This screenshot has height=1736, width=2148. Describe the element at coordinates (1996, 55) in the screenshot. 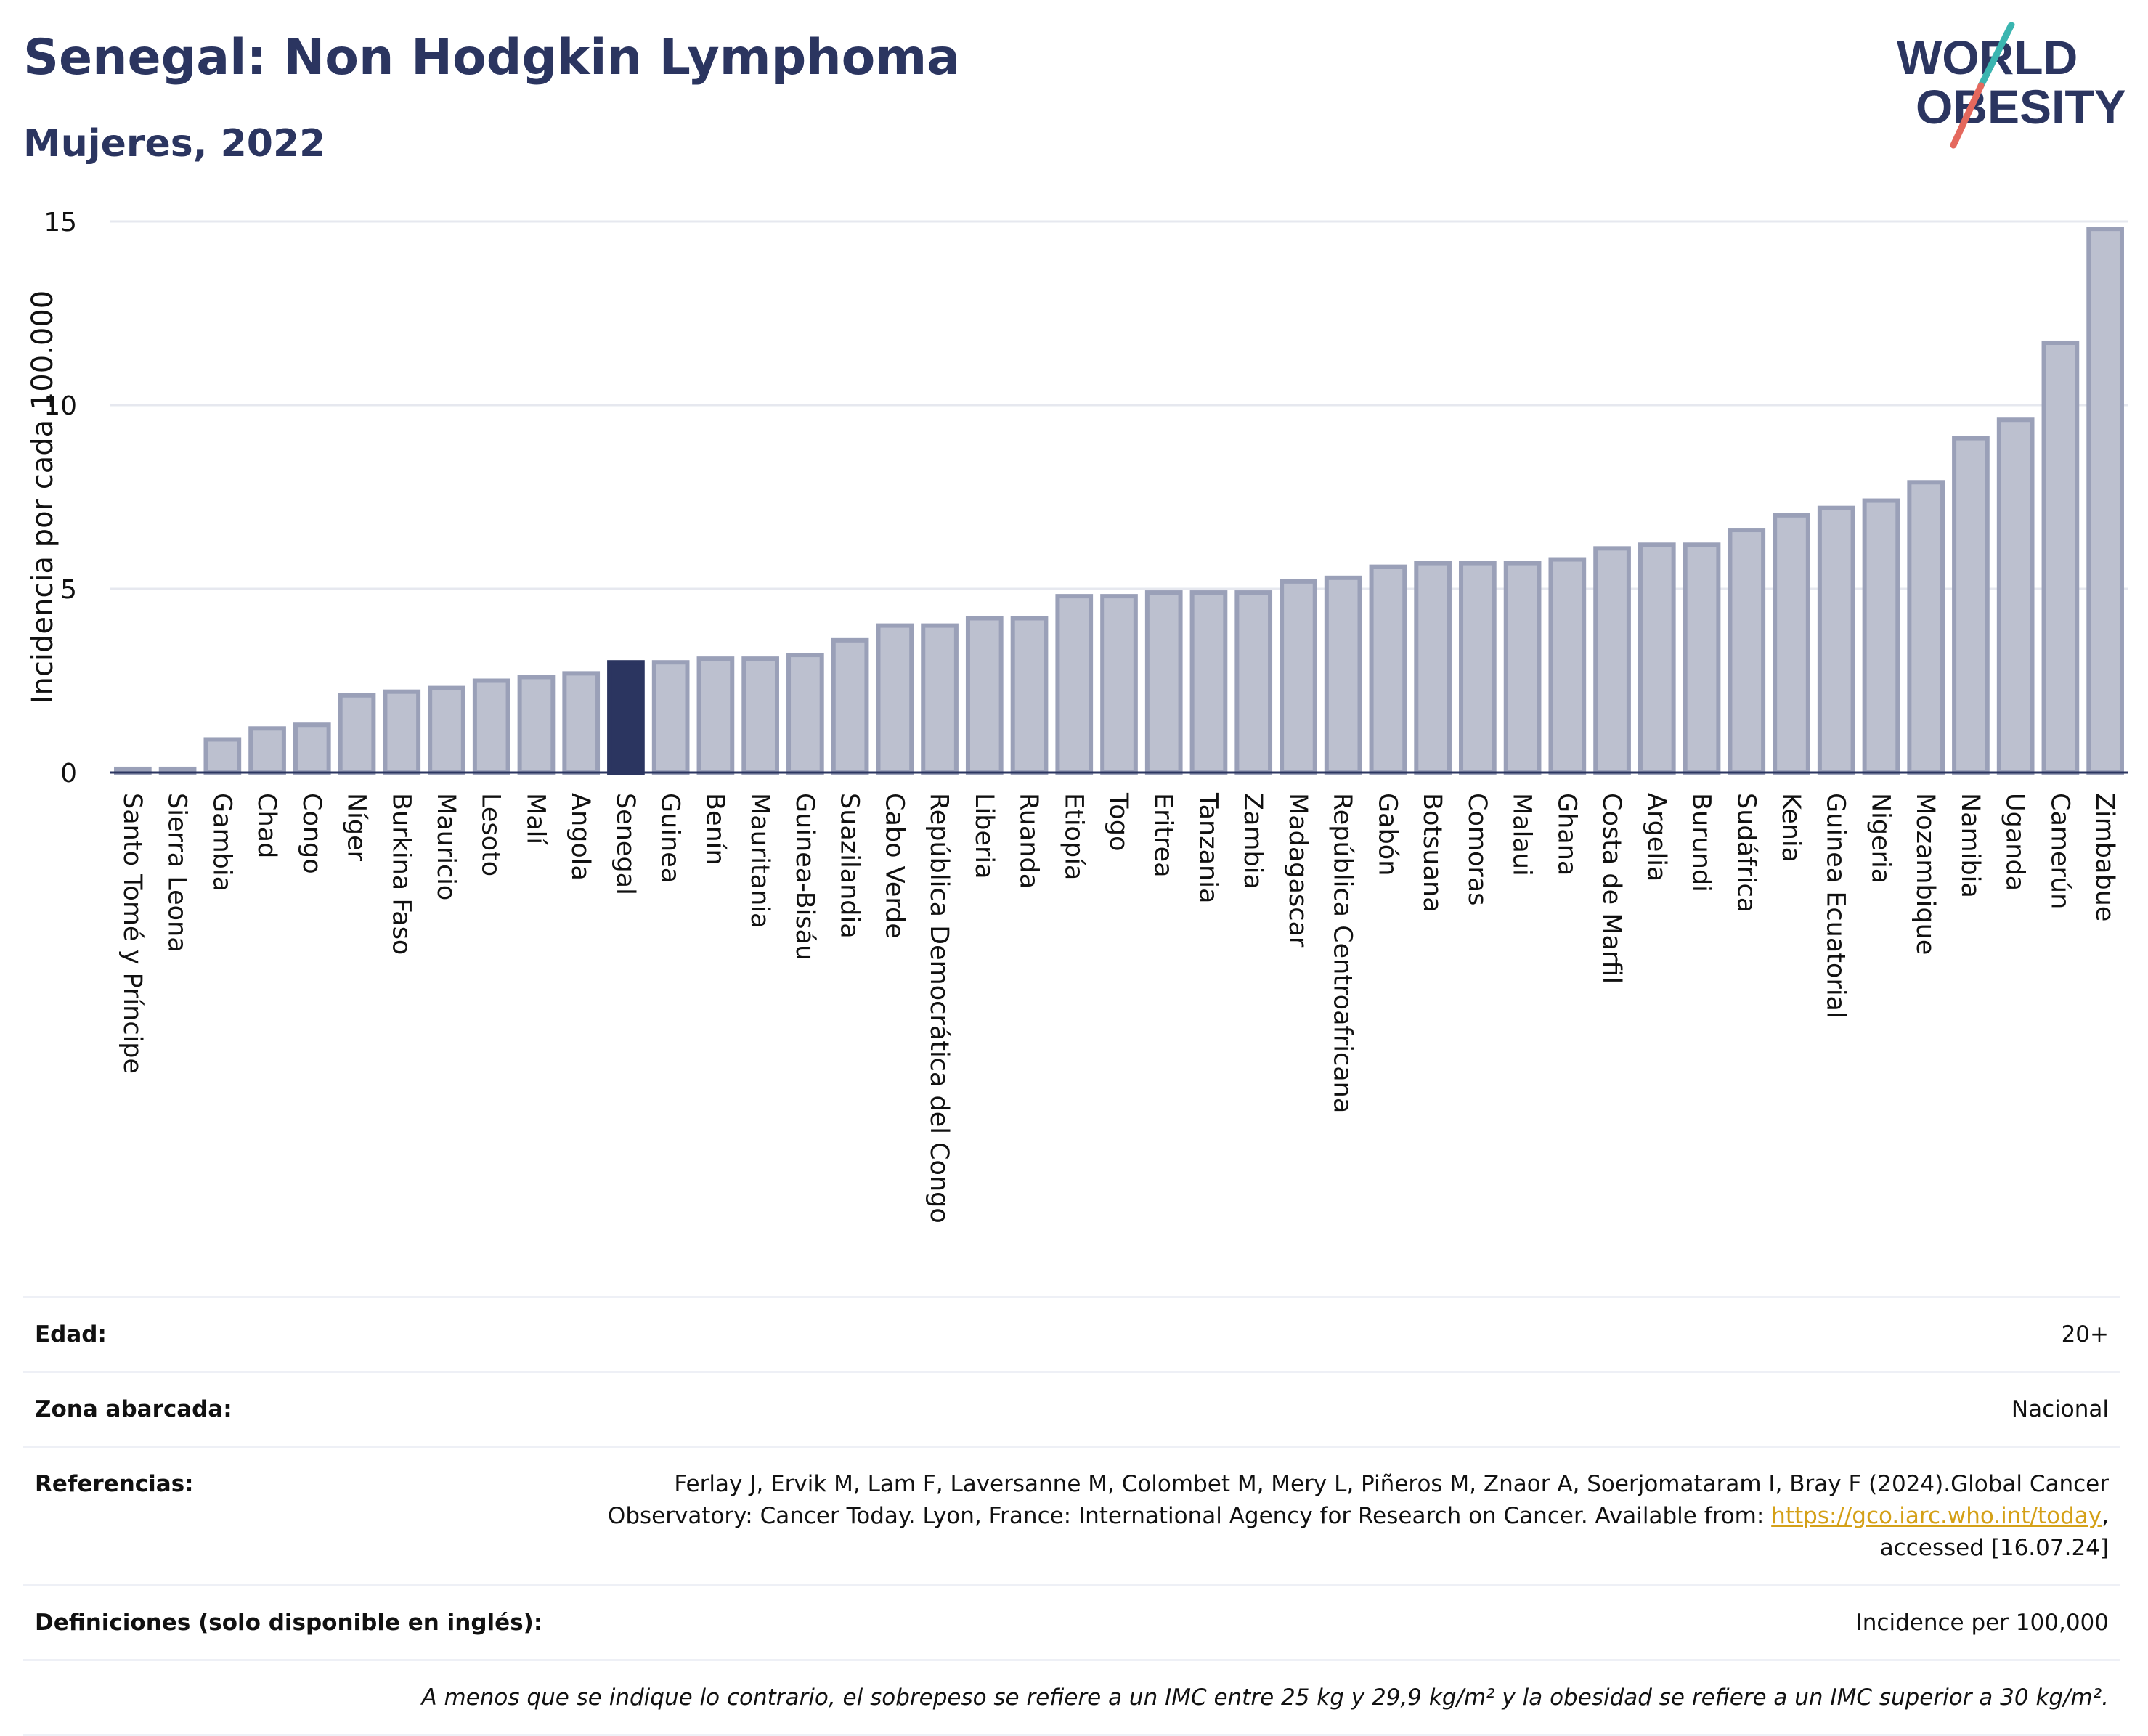

I see `logo-slash-top` at that location.